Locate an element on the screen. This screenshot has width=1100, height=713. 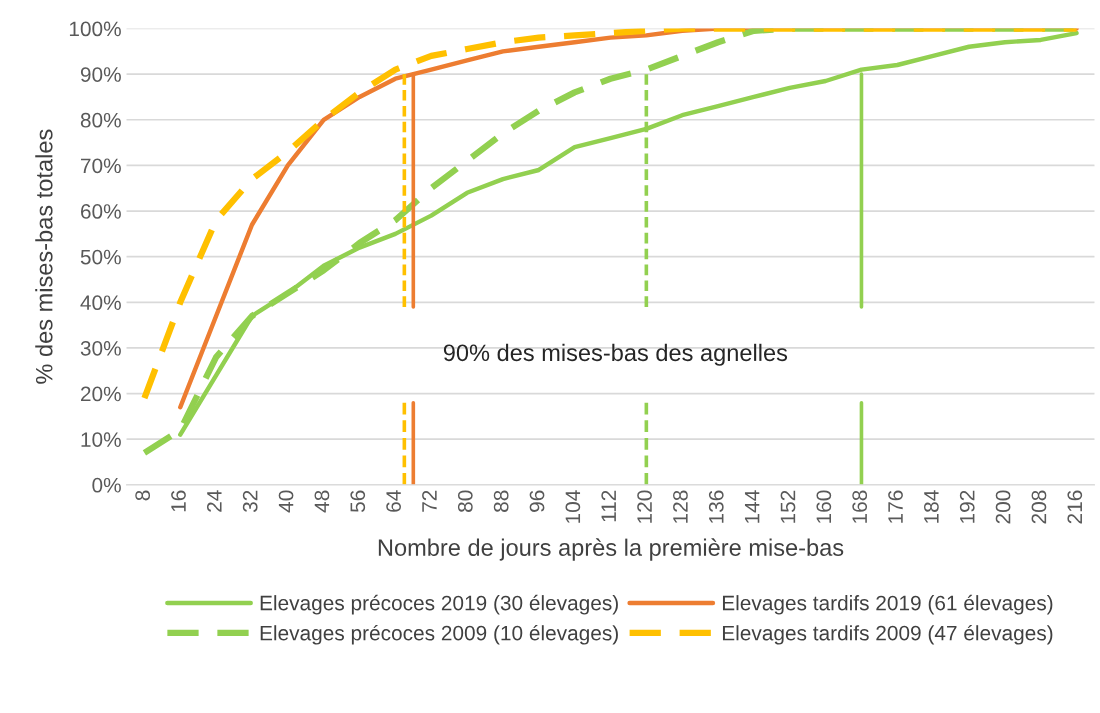
x-tick-label: 96 is located at coordinates (537, 501).